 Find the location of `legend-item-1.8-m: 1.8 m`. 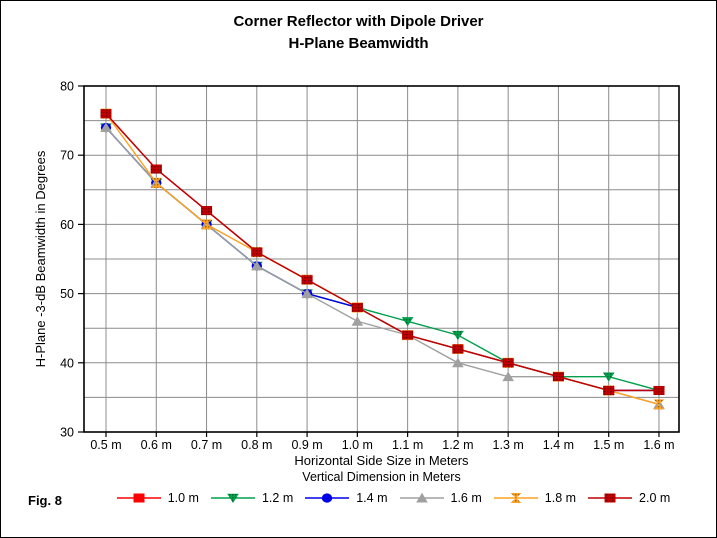

legend-item-1.8-m: 1.8 m is located at coordinates (535, 498).